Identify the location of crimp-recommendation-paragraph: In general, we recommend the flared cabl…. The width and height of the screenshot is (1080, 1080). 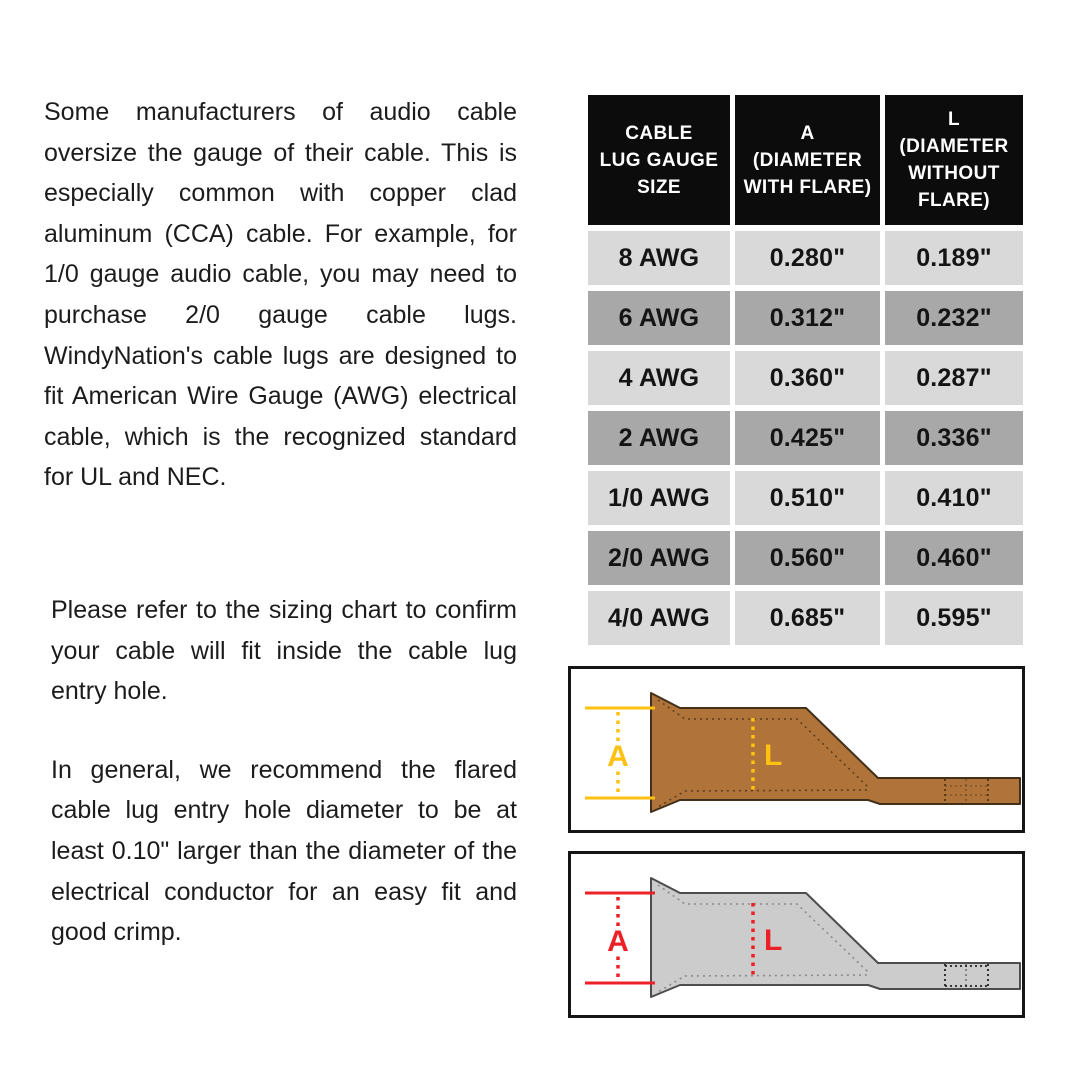
(284, 851).